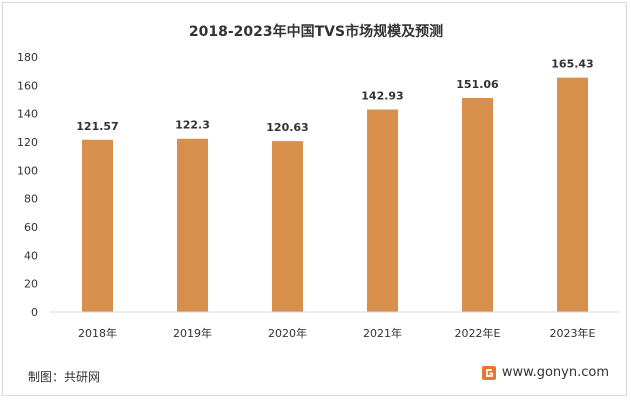 The height and width of the screenshot is (400, 631). What do you see at coordinates (31, 284) in the screenshot?
I see `y-tick-label: 20` at bounding box center [31, 284].